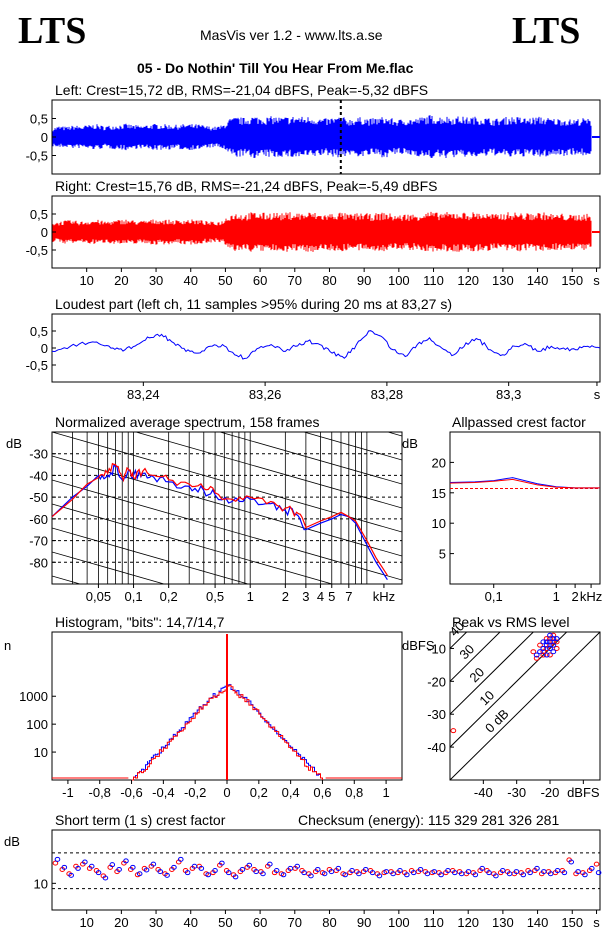 This screenshot has height=946, width=606. I want to click on histogram-xtick-label: -1, so click(68, 792).